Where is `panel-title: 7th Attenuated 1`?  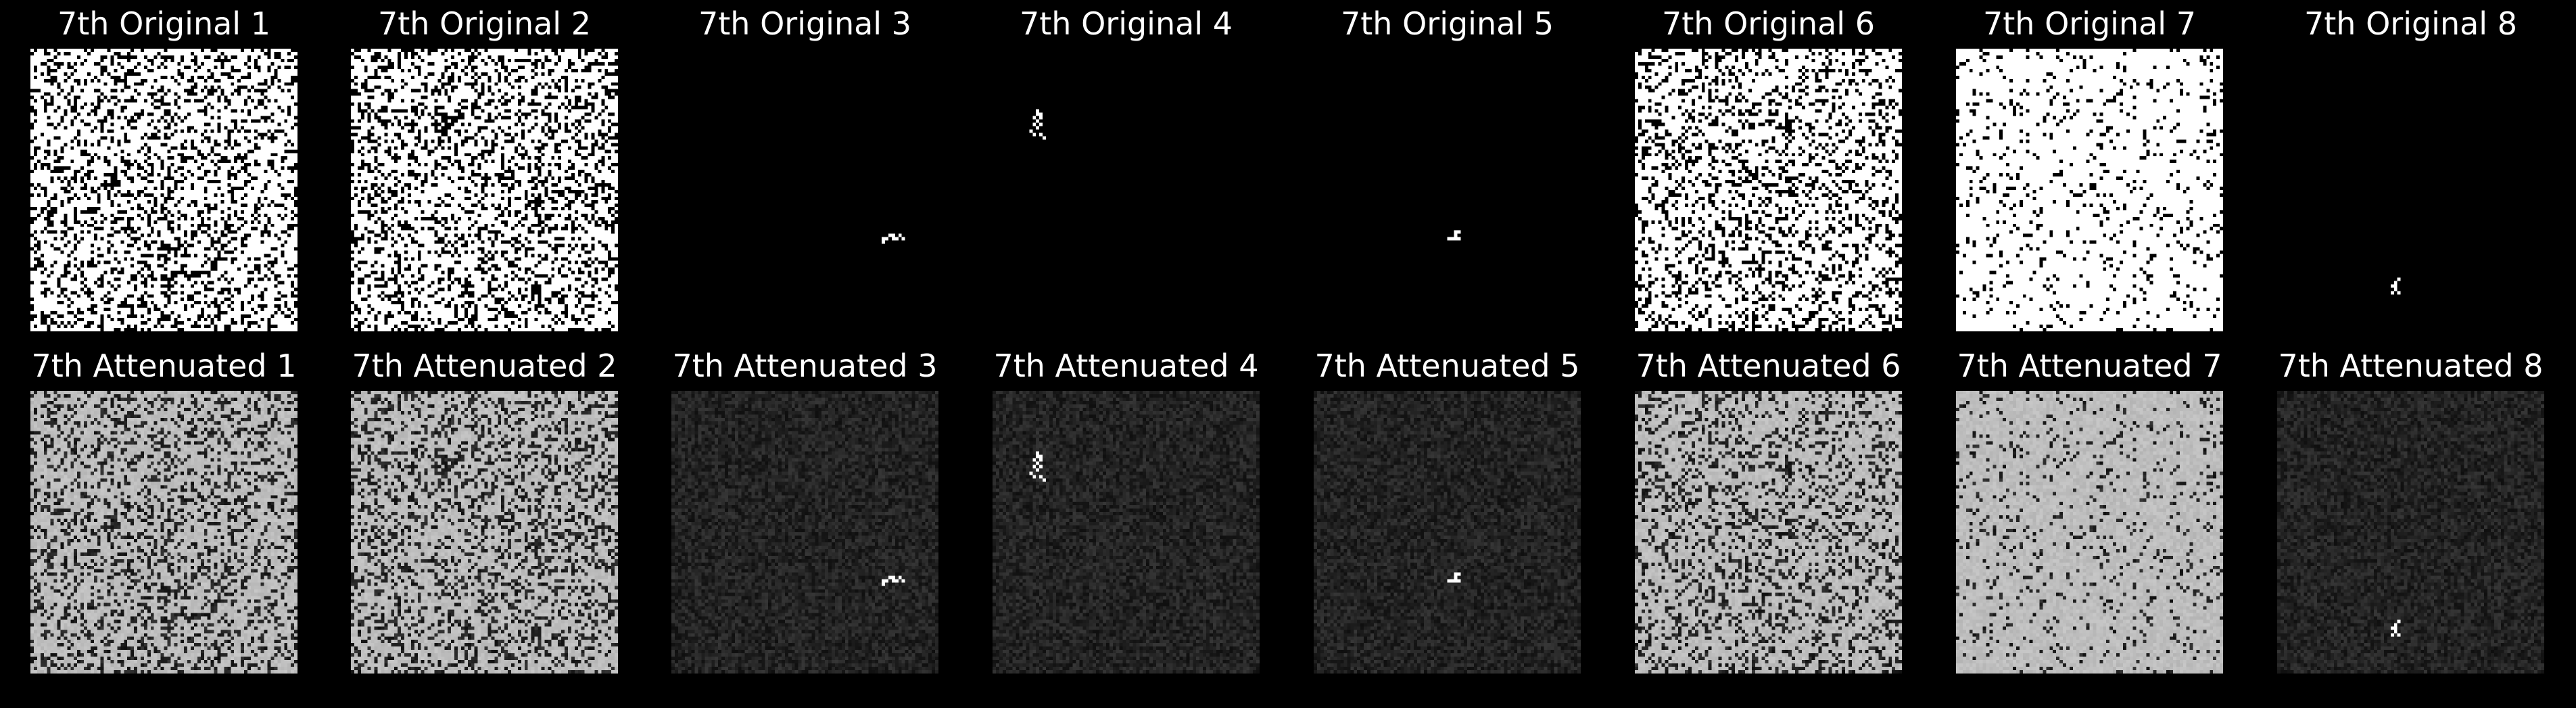
panel-title: 7th Attenuated 1 is located at coordinates (164, 366).